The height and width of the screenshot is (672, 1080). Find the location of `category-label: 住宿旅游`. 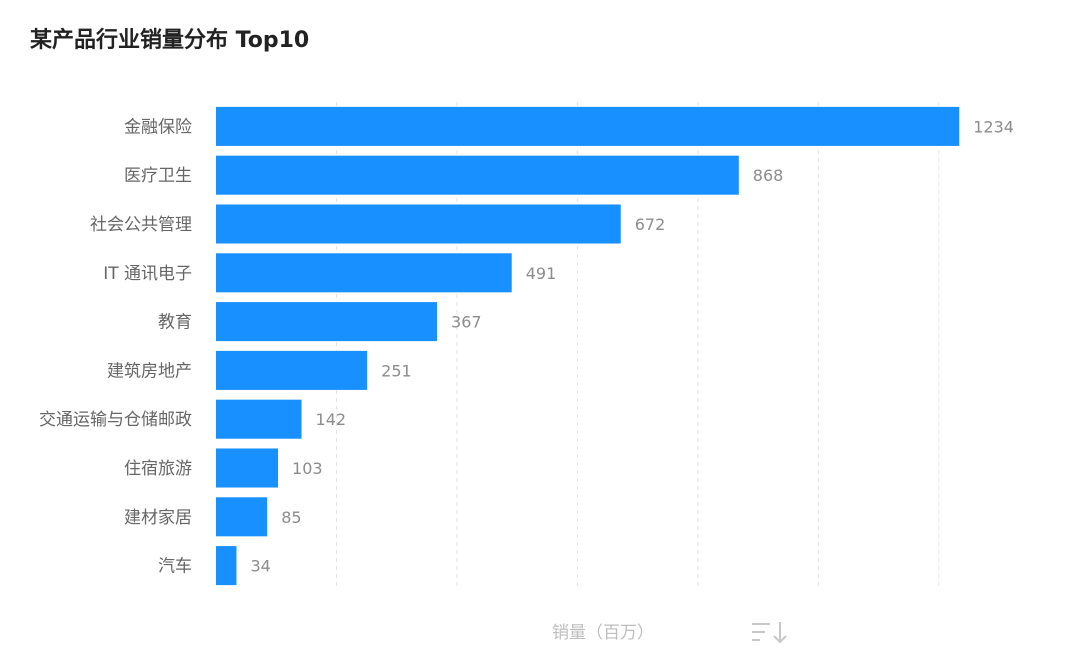

category-label: 住宿旅游 is located at coordinates (158, 469).